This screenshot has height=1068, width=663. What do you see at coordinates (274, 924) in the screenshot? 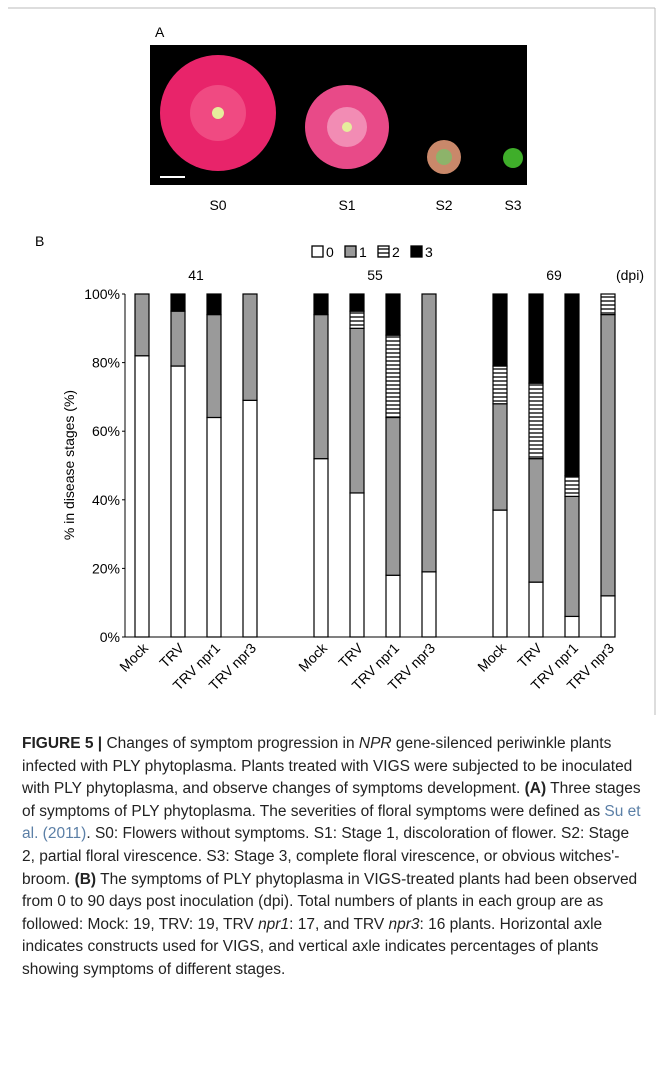
I see `caption-run: npr1` at bounding box center [274, 924].